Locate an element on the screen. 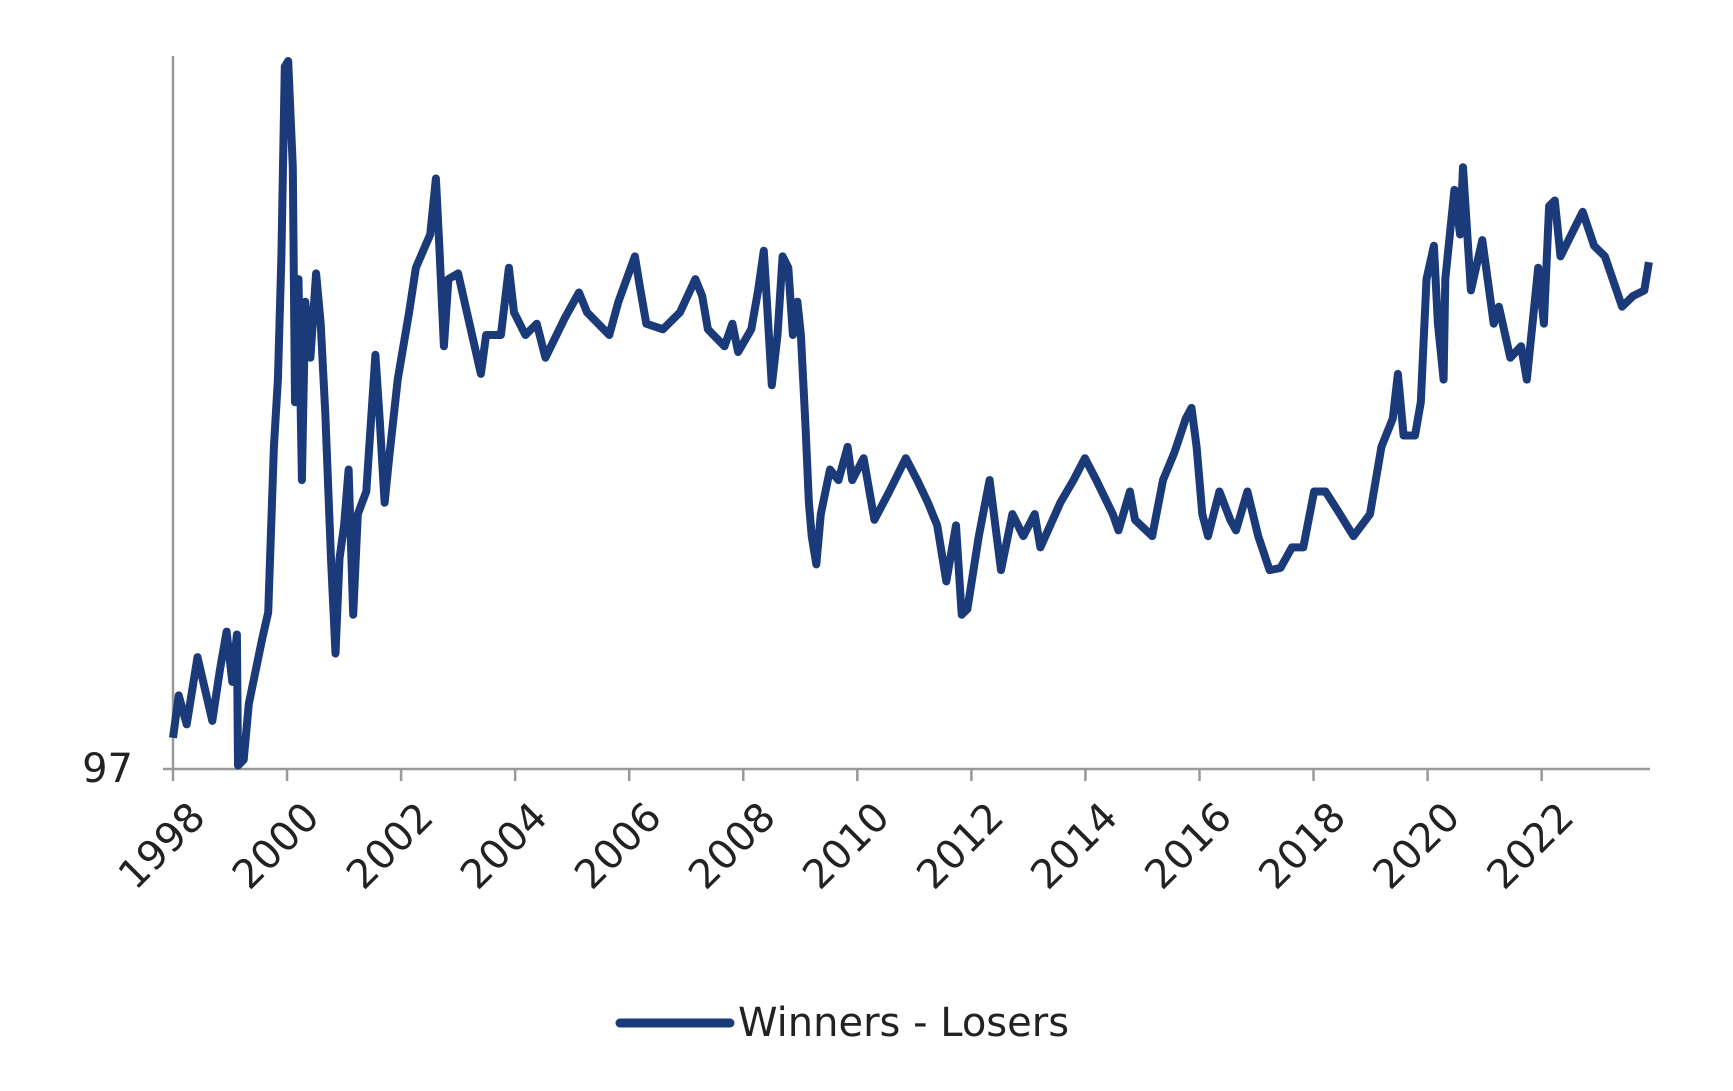 This screenshot has height=1091, width=1733. x-tick-label: 2006 is located at coordinates (618, 846).